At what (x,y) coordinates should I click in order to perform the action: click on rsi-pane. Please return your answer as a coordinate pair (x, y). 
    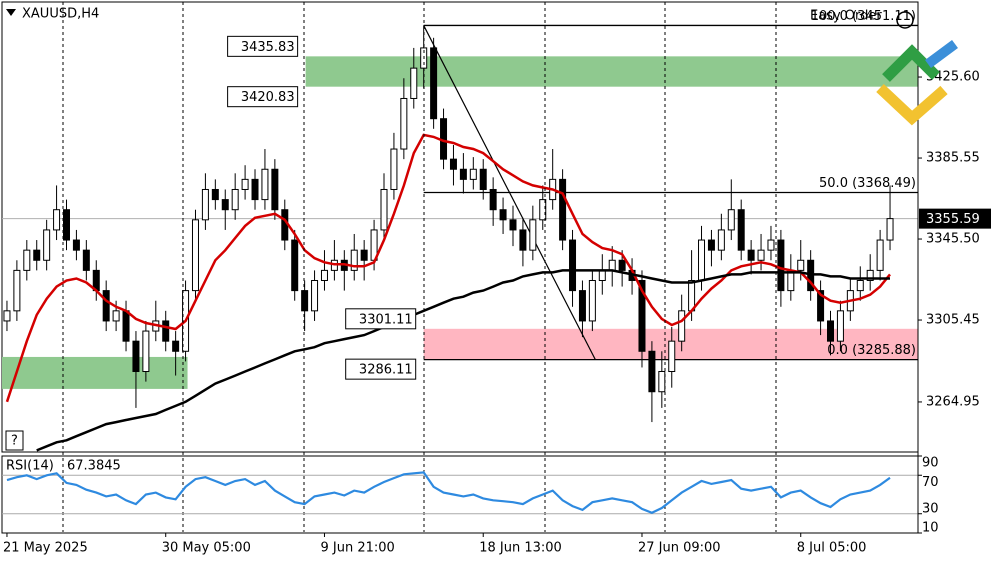
    Looking at the image, I should click on (460, 494).